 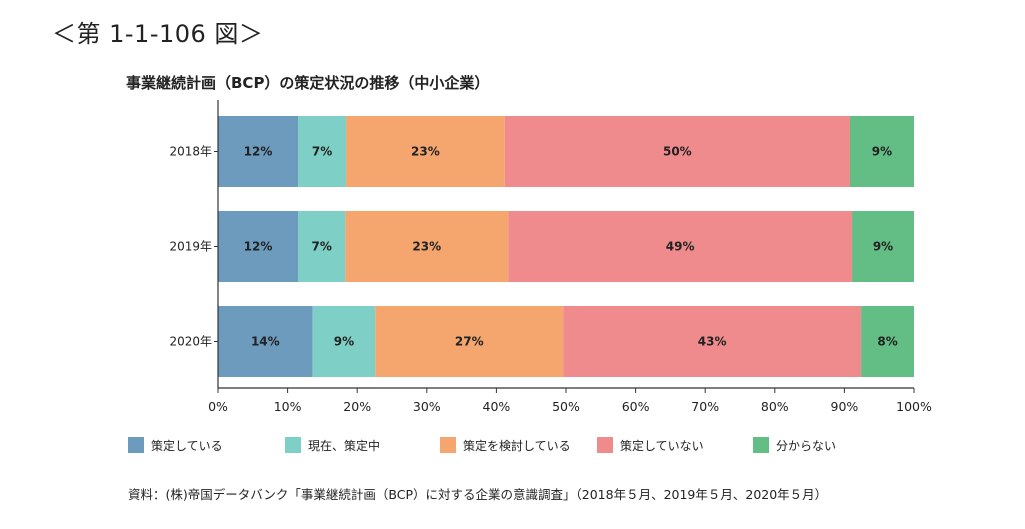 What do you see at coordinates (427, 406) in the screenshot?
I see `x-tick-label: 30%` at bounding box center [427, 406].